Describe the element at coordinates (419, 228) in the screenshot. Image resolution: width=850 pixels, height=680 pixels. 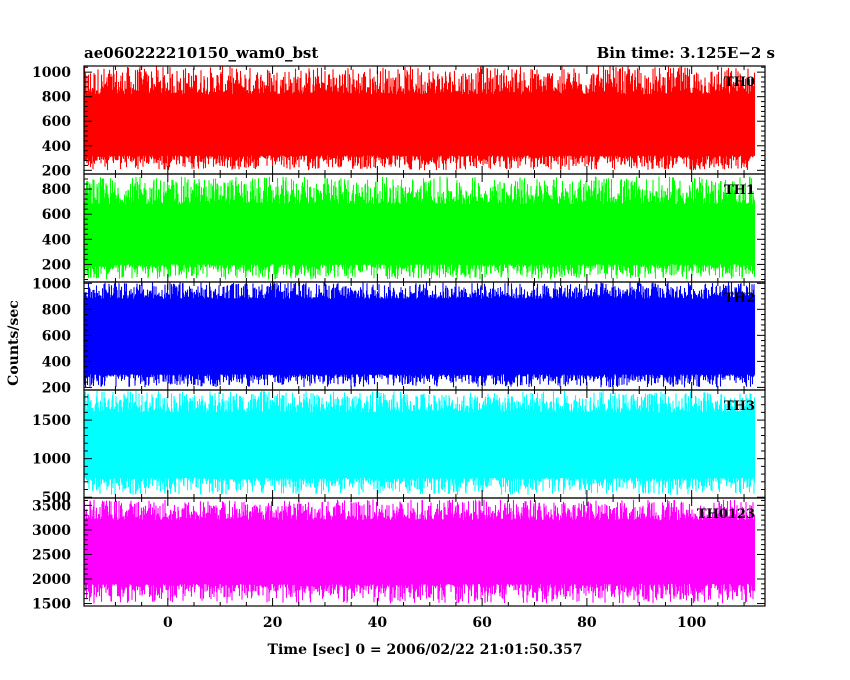
I see `series-th1` at that location.